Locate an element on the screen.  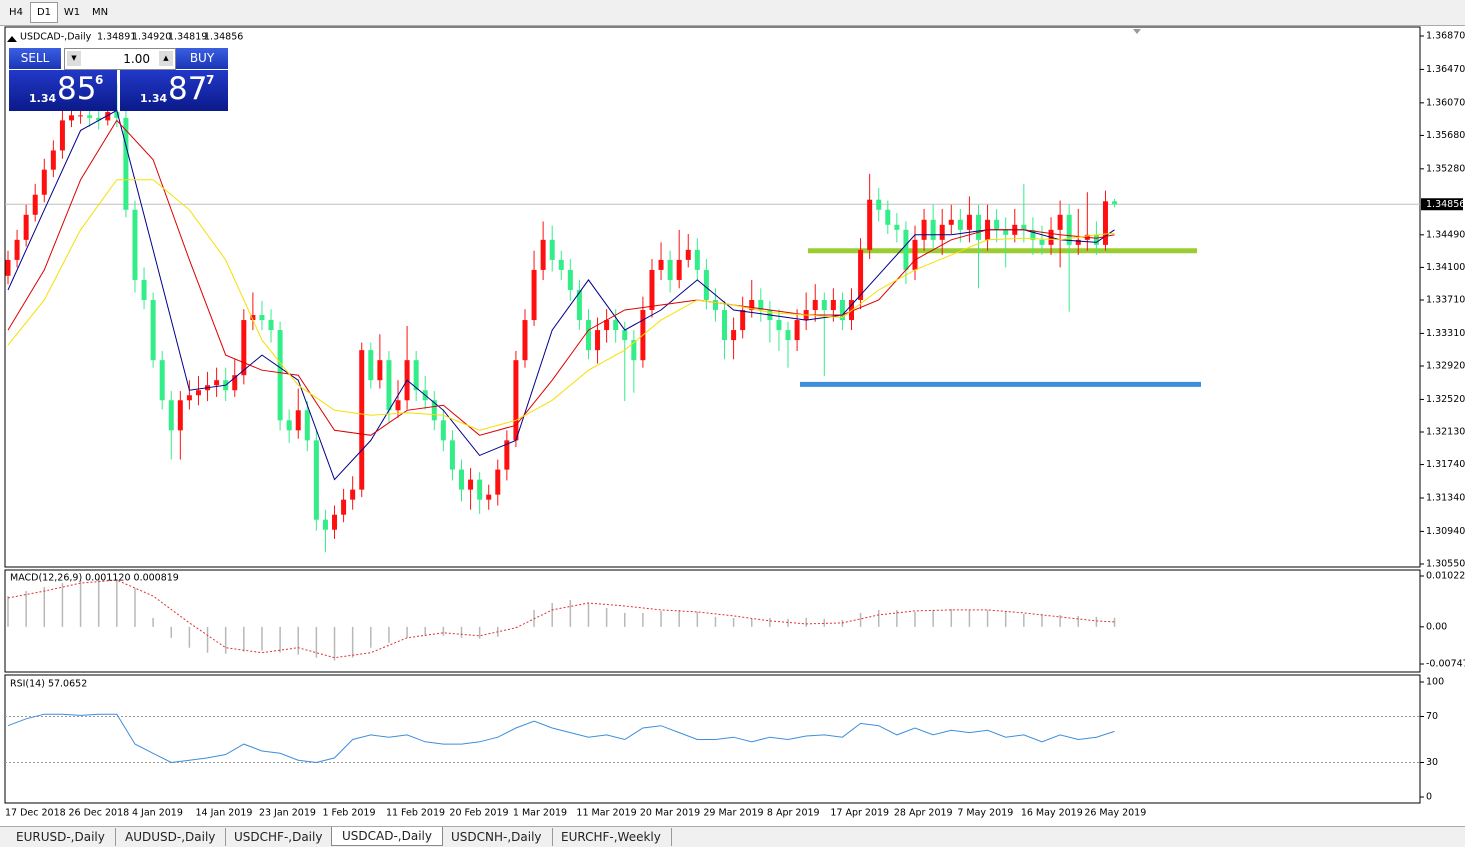
x-tick-label: 1 Feb 2019 is located at coordinates (348, 813).